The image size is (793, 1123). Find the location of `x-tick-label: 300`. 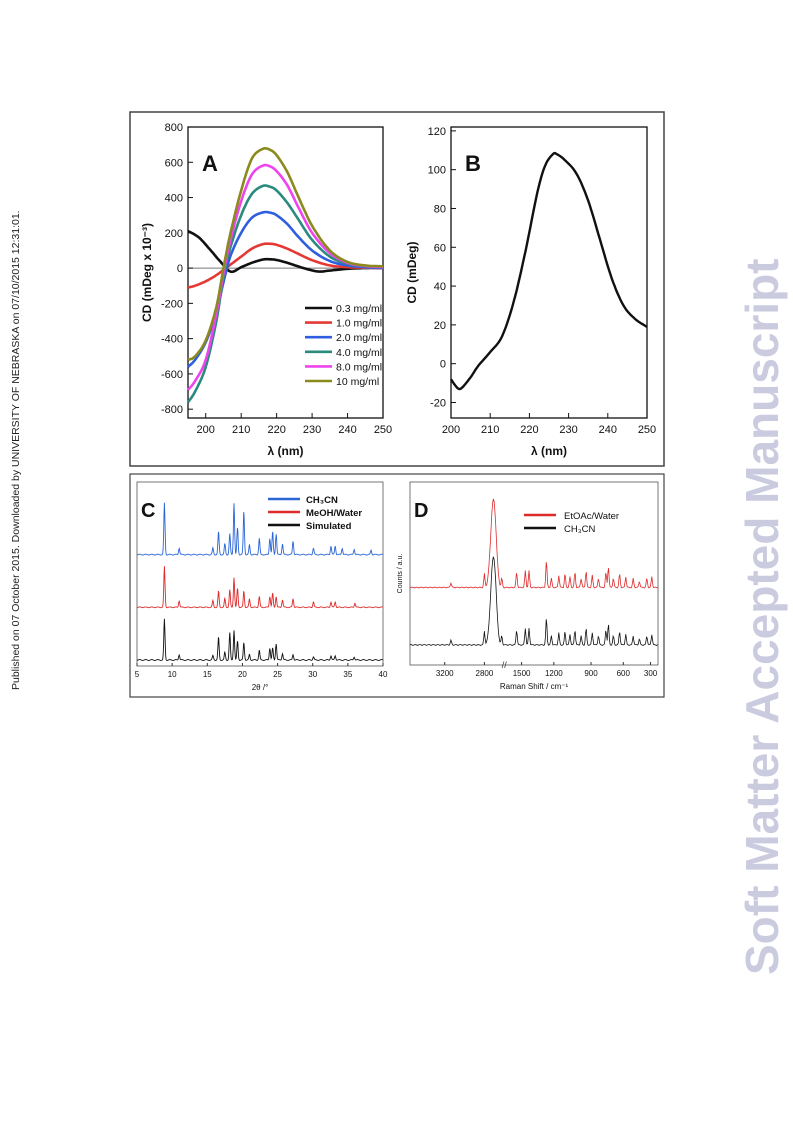

x-tick-label: 300 is located at coordinates (651, 673).